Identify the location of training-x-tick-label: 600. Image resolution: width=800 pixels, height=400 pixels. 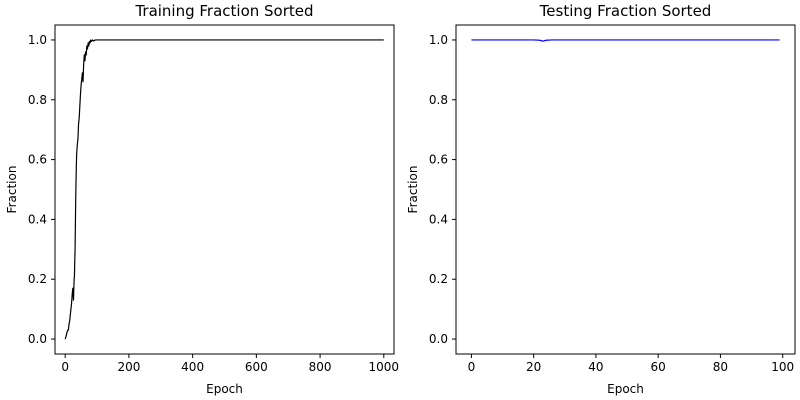
(256, 367).